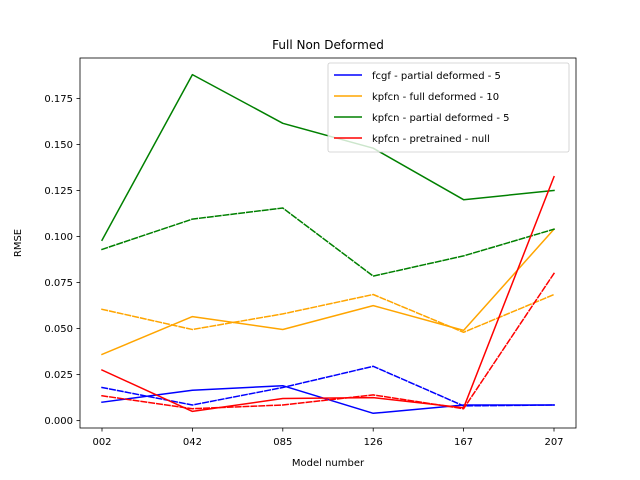 Image resolution: width=640 pixels, height=480 pixels. What do you see at coordinates (58, 329) in the screenshot?
I see `y-tick-label: 0.050` at bounding box center [58, 329].